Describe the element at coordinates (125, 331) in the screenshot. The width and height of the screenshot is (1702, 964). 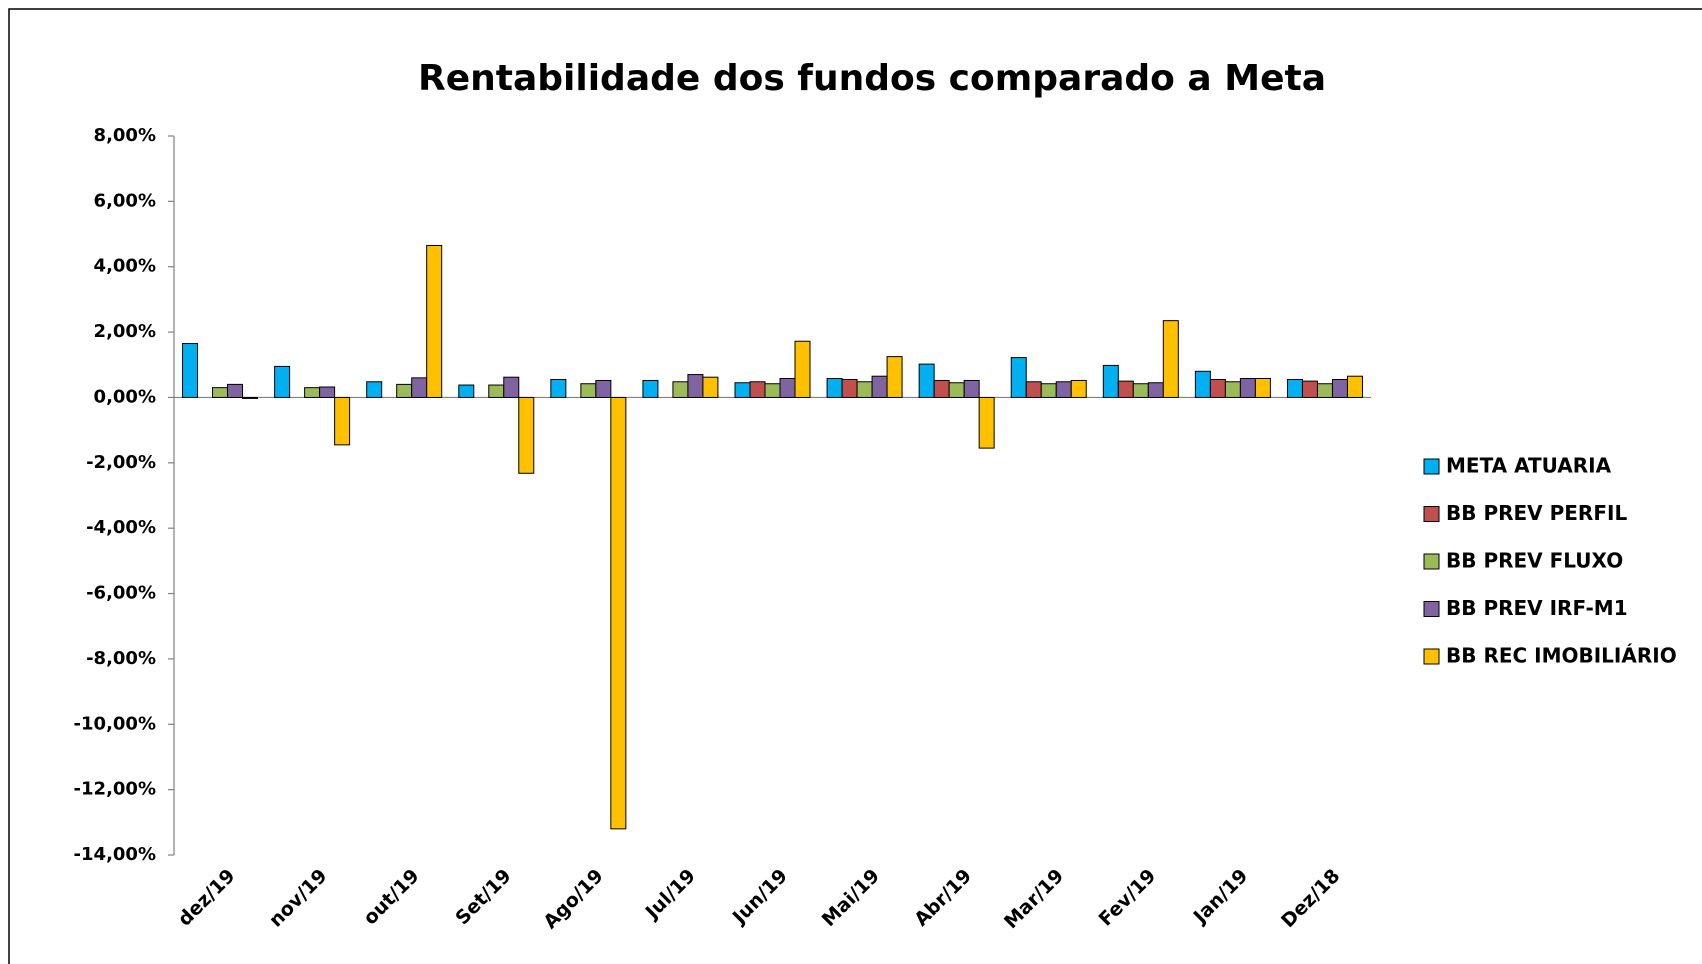
I see `y-tick-label: 2,00%` at that location.